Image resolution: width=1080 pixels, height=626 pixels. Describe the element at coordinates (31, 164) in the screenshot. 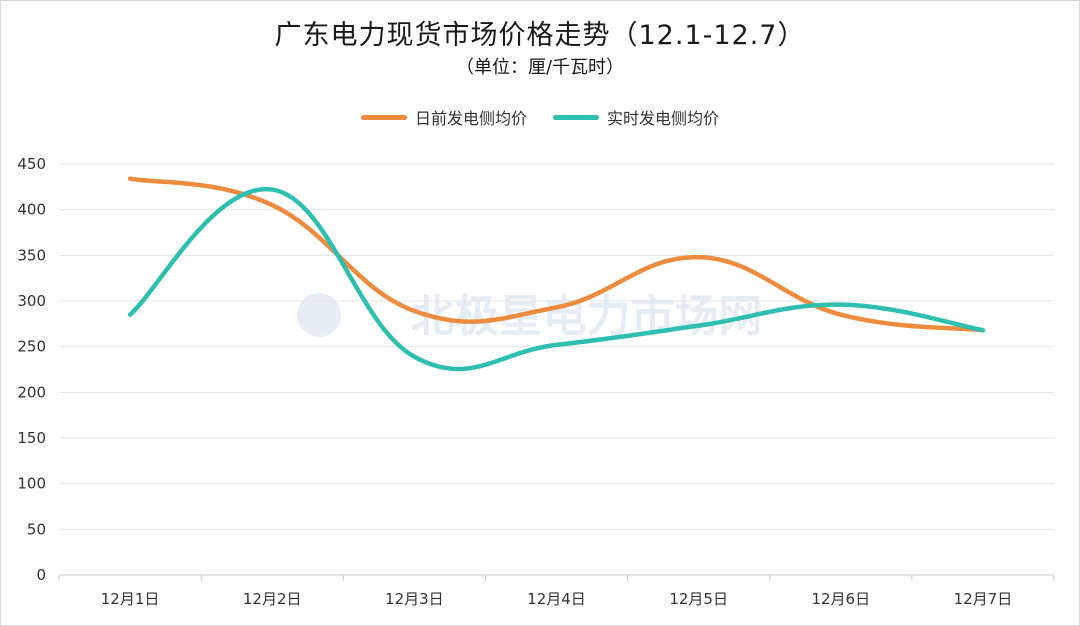

I see `y-tick-label: 450` at that location.